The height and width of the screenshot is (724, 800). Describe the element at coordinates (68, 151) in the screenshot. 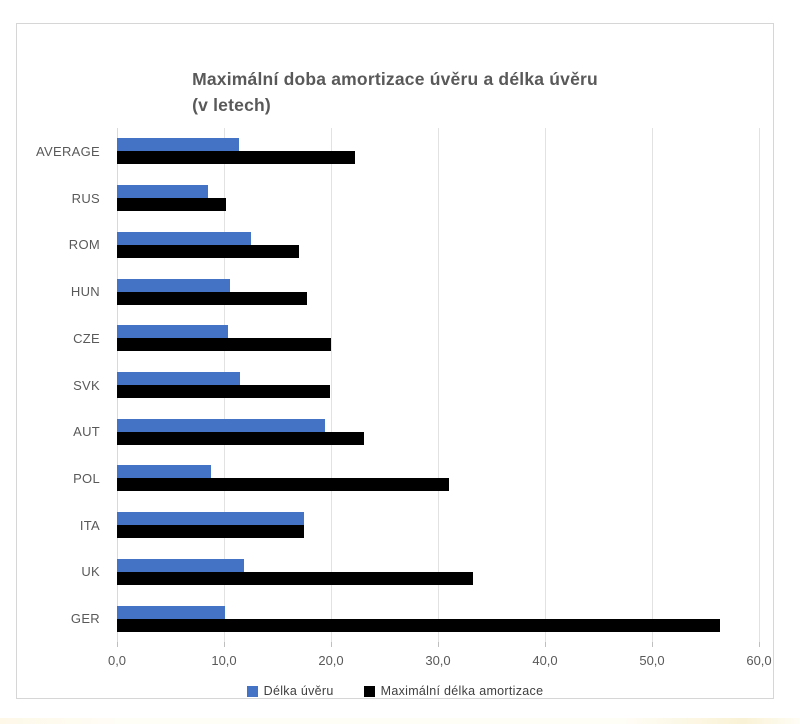

I see `category-label: AVERAGE` at that location.